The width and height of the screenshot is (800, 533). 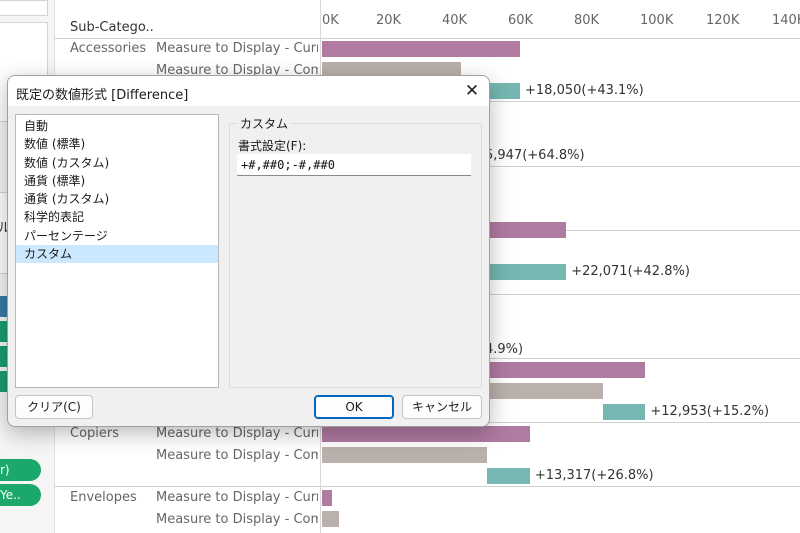 What do you see at coordinates (657, 20) in the screenshot?
I see `x-tick-label: 100K` at bounding box center [657, 20].